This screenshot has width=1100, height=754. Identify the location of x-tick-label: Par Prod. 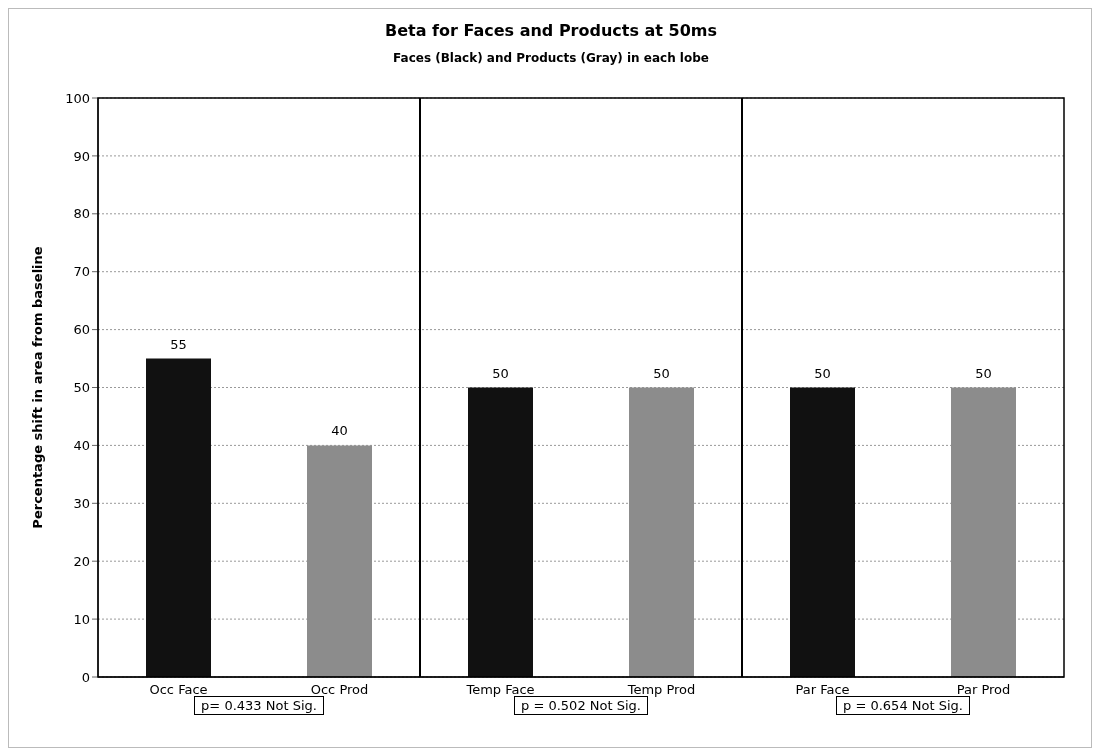
(983, 690).